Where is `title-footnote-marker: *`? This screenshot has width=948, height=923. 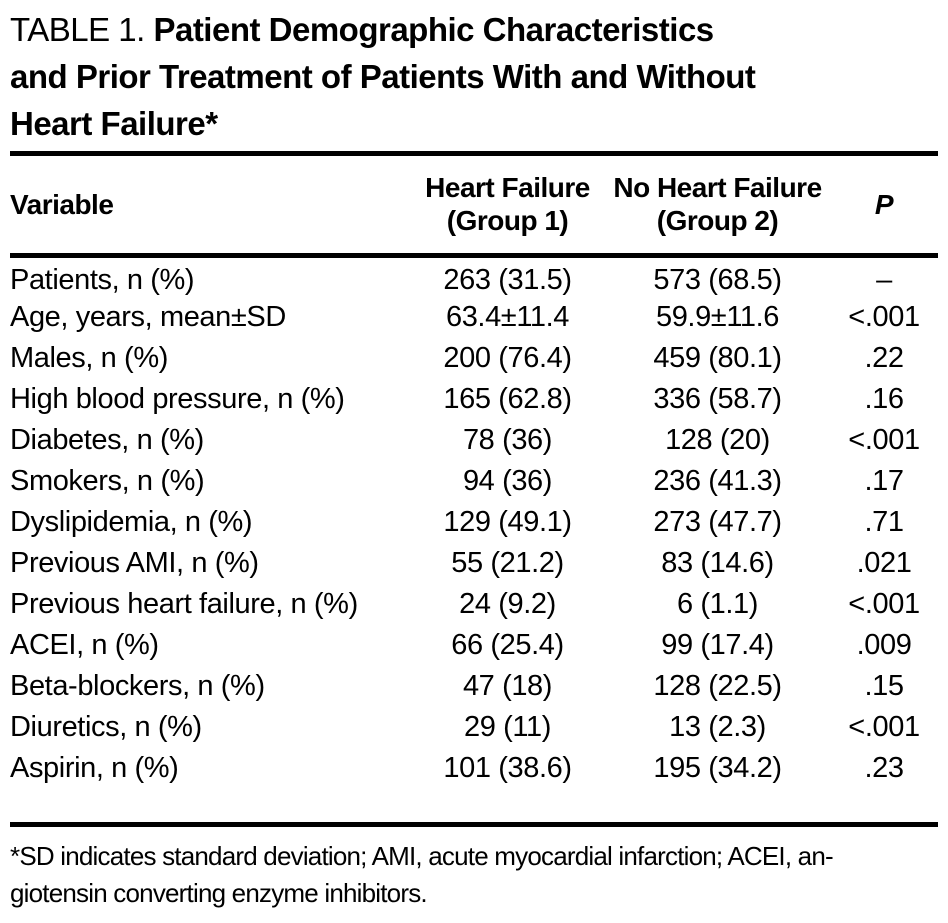
title-footnote-marker: * is located at coordinates (211, 123).